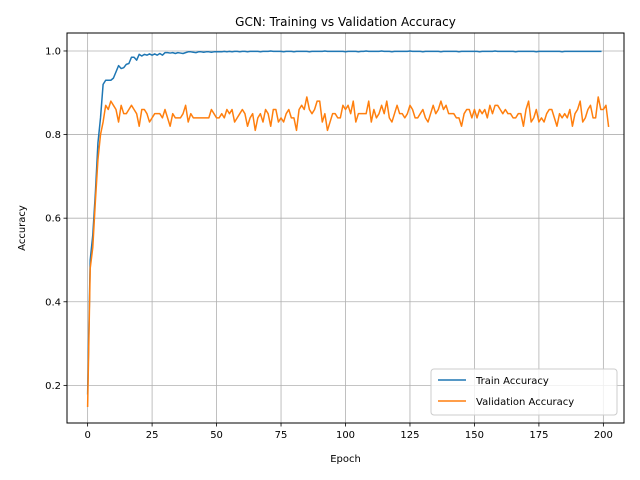 The image size is (640, 480). I want to click on x-tick-label: 125, so click(409, 435).